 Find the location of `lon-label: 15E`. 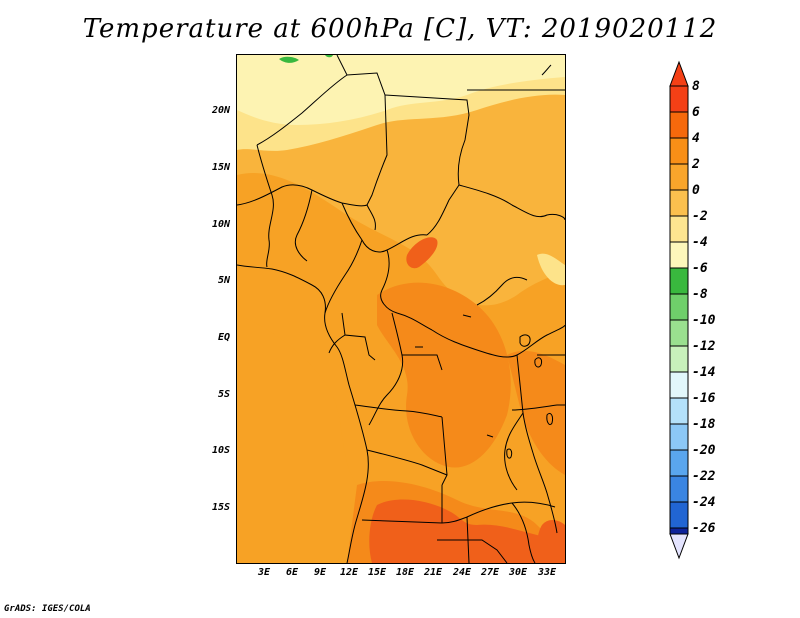

lon-label: 15E is located at coordinates (377, 572).